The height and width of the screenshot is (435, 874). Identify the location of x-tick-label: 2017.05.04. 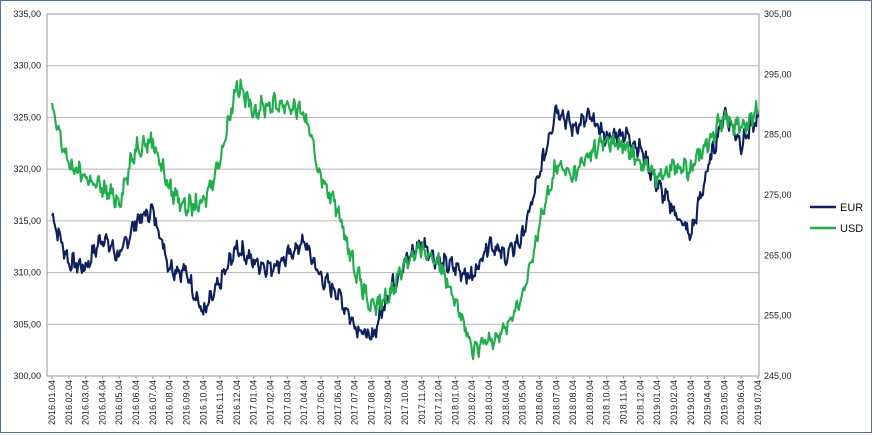
(321, 402).